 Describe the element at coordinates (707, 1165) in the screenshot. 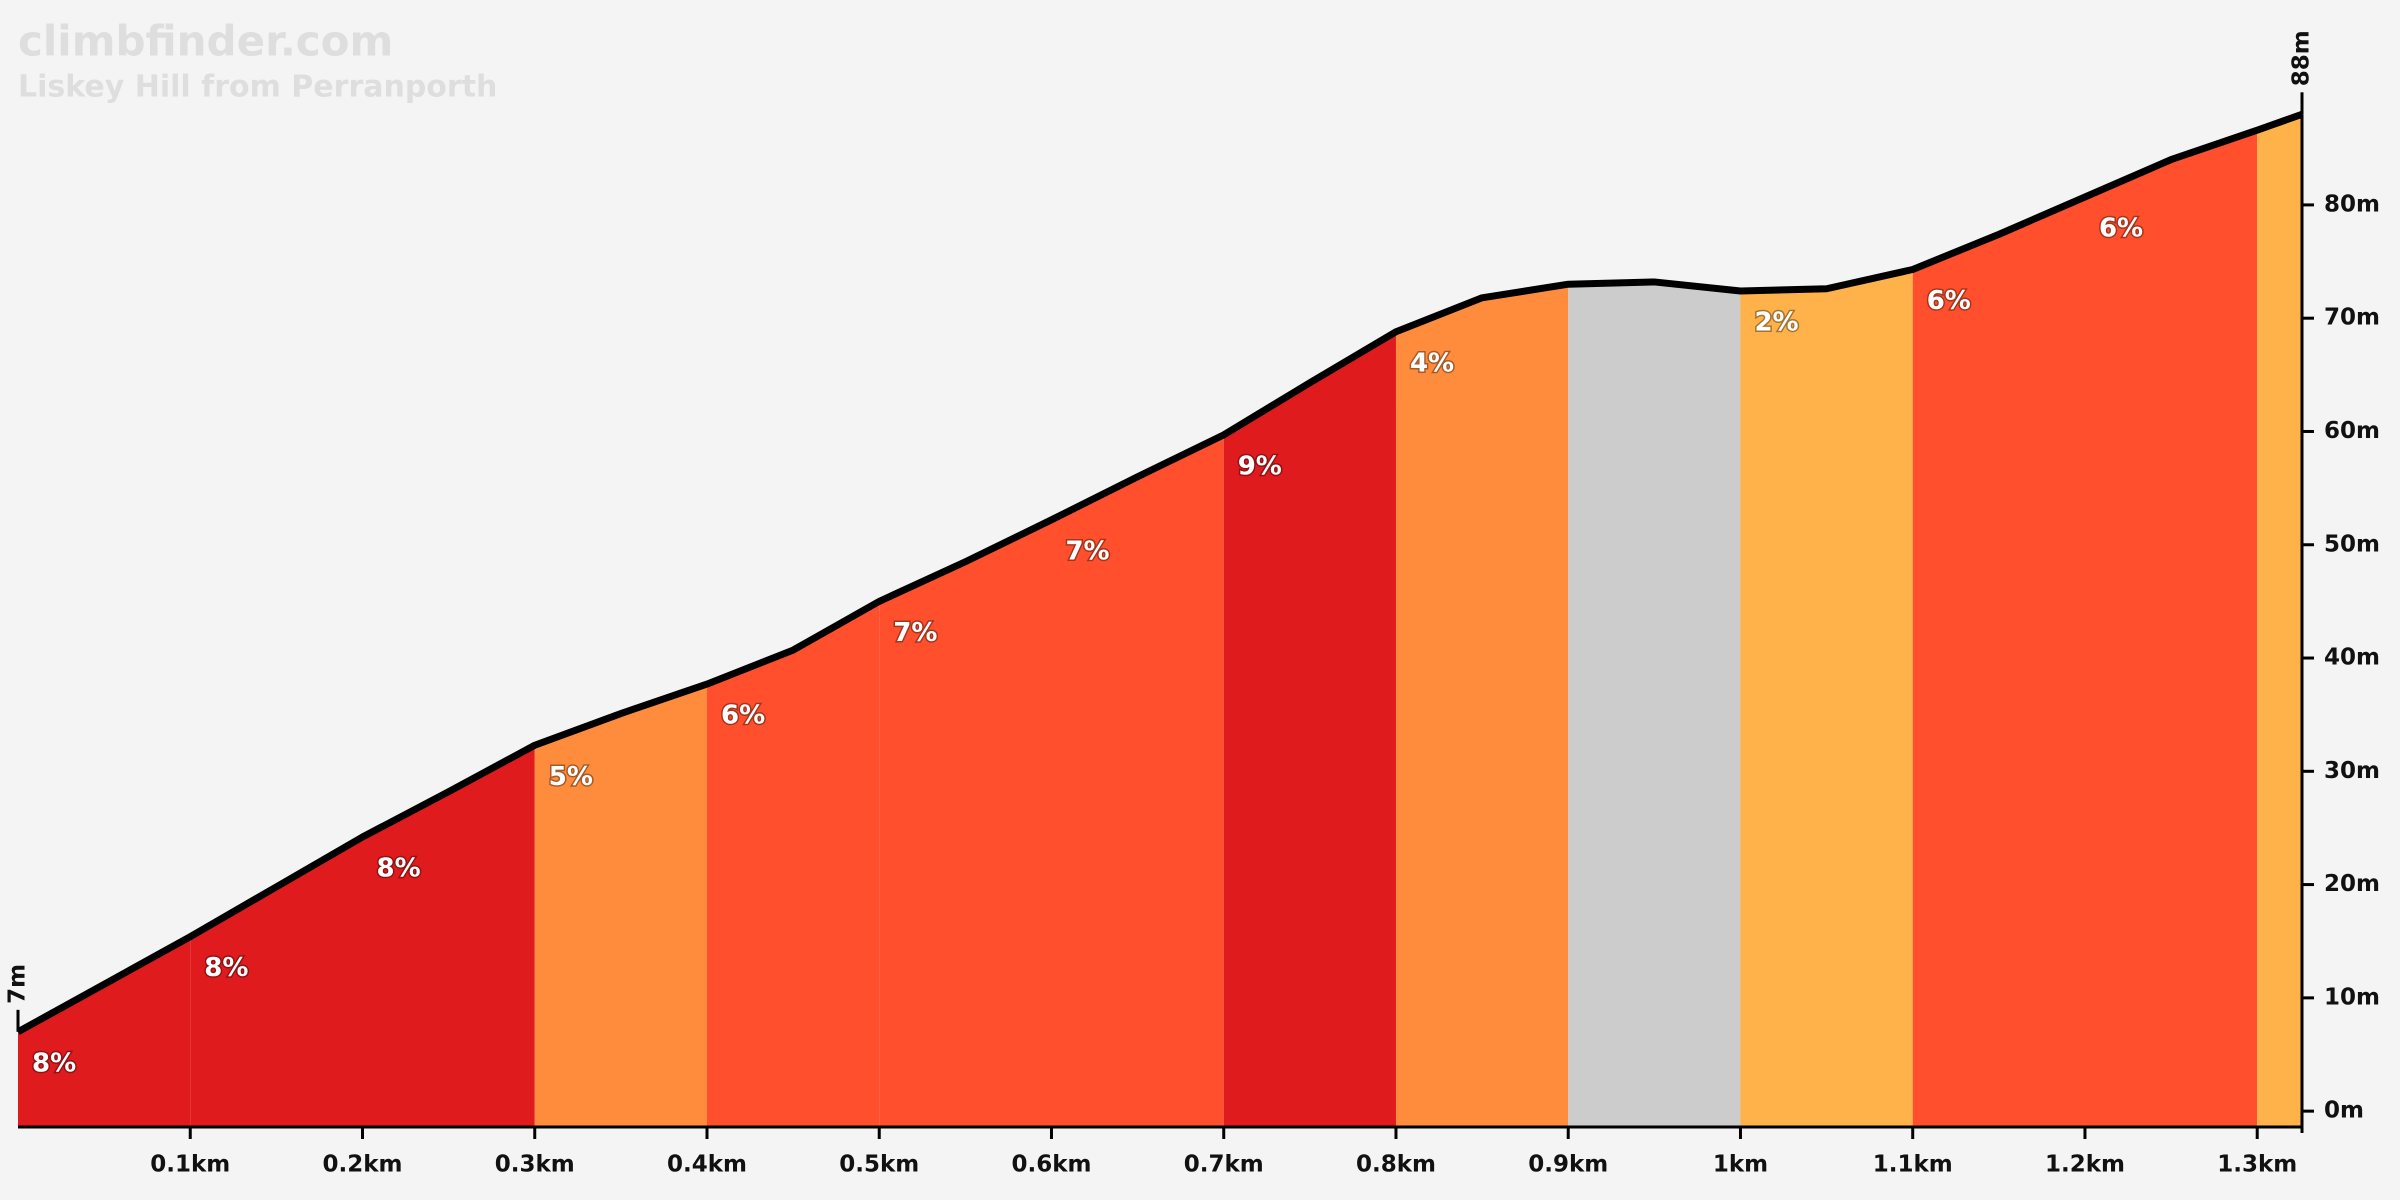

I see `x-tick-label: 0.4km` at that location.